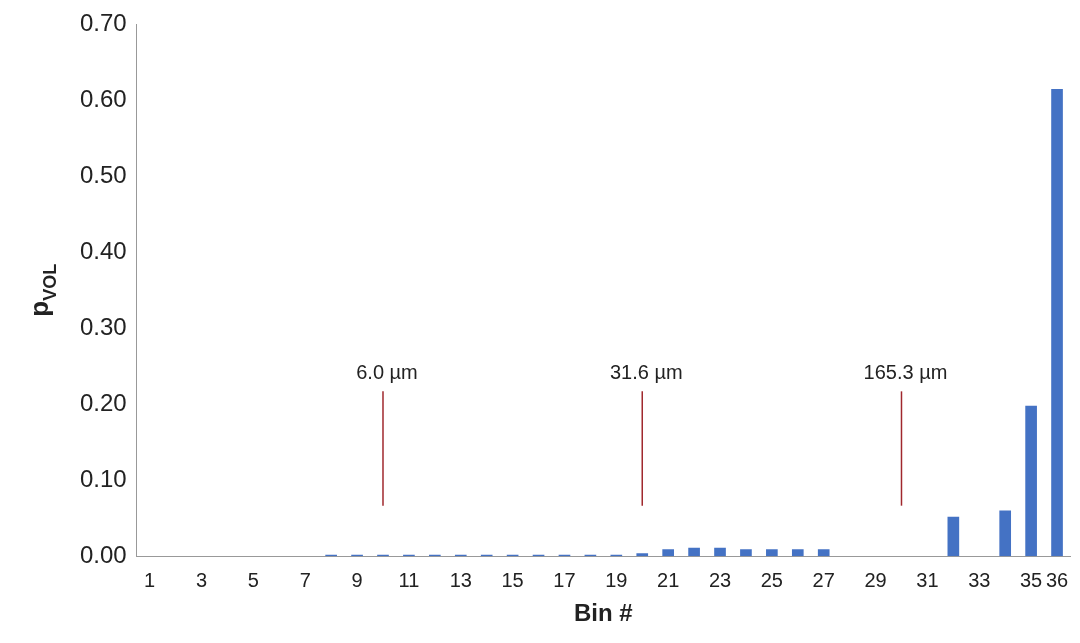  What do you see at coordinates (771, 579) in the screenshot?
I see `x-tick-label: 25` at bounding box center [771, 579].